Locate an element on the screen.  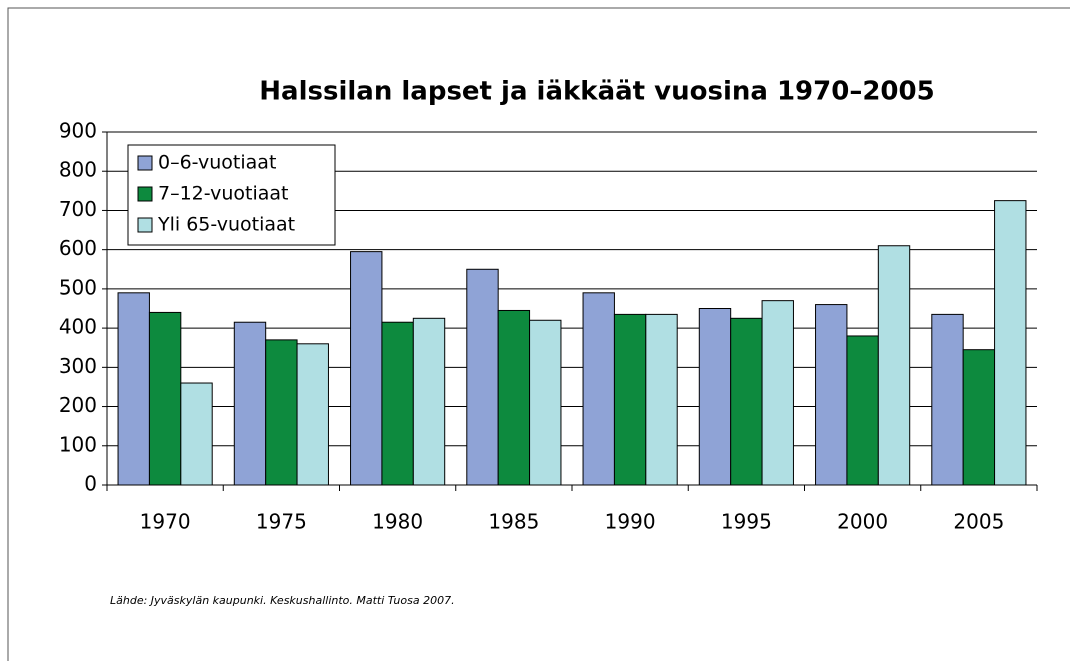
x-tick-label: 1980 is located at coordinates (397, 522).